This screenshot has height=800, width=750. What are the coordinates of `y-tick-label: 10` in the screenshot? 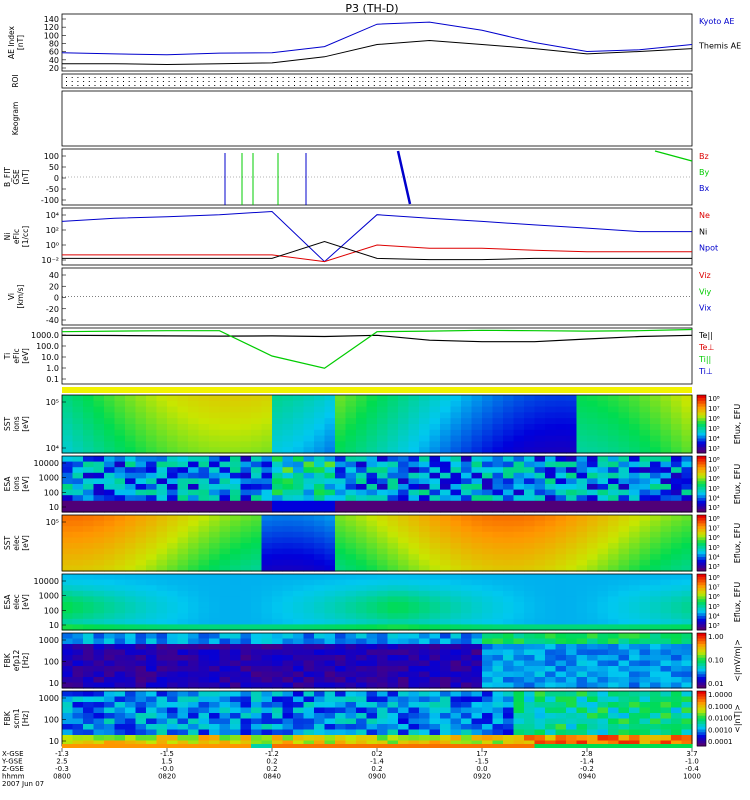 It's located at (54, 741).